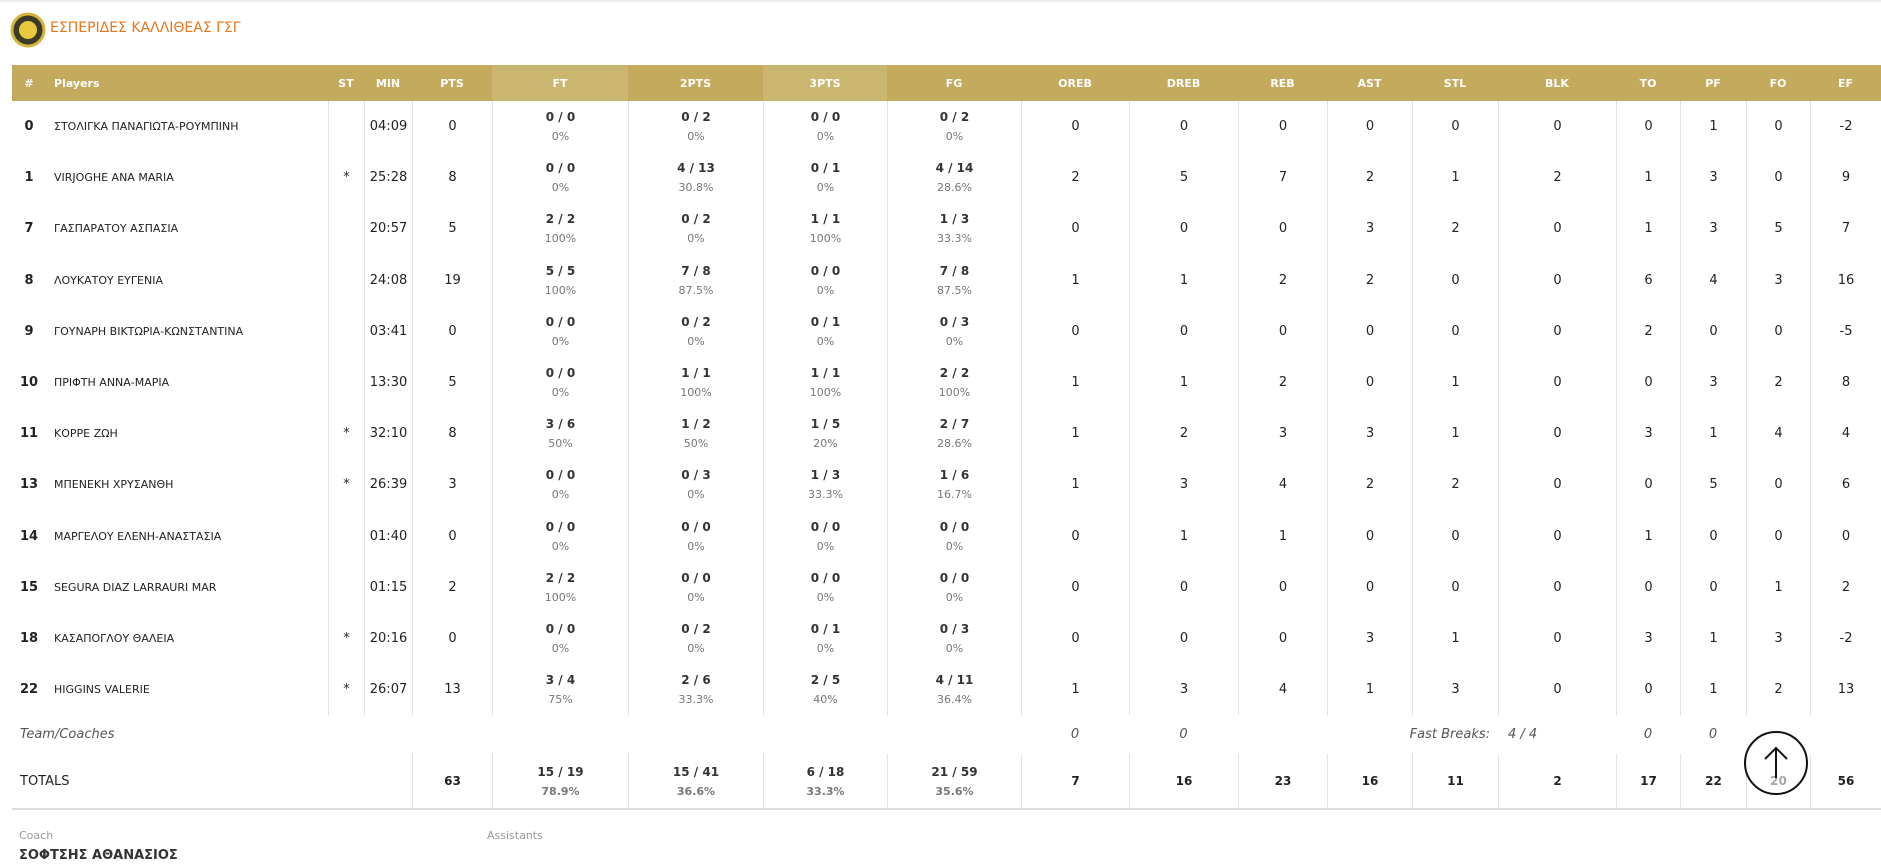 The width and height of the screenshot is (1881, 868). I want to click on shot-pct: 75%, so click(560, 700).